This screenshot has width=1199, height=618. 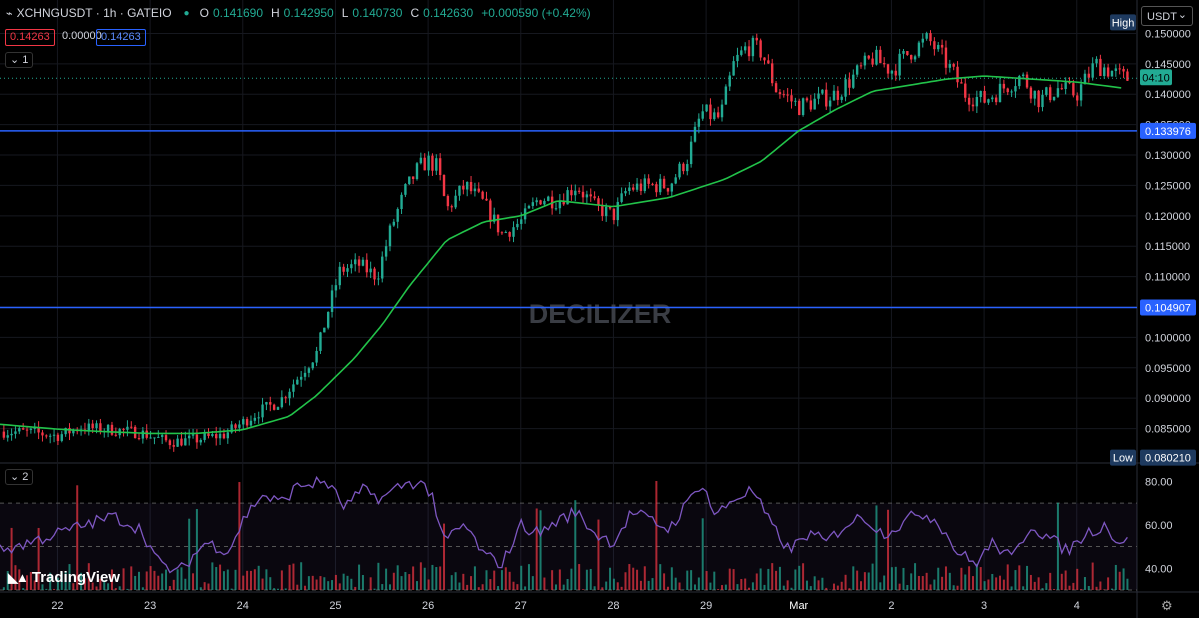 I want to click on low-tag-label: Low, so click(x=1123, y=459).